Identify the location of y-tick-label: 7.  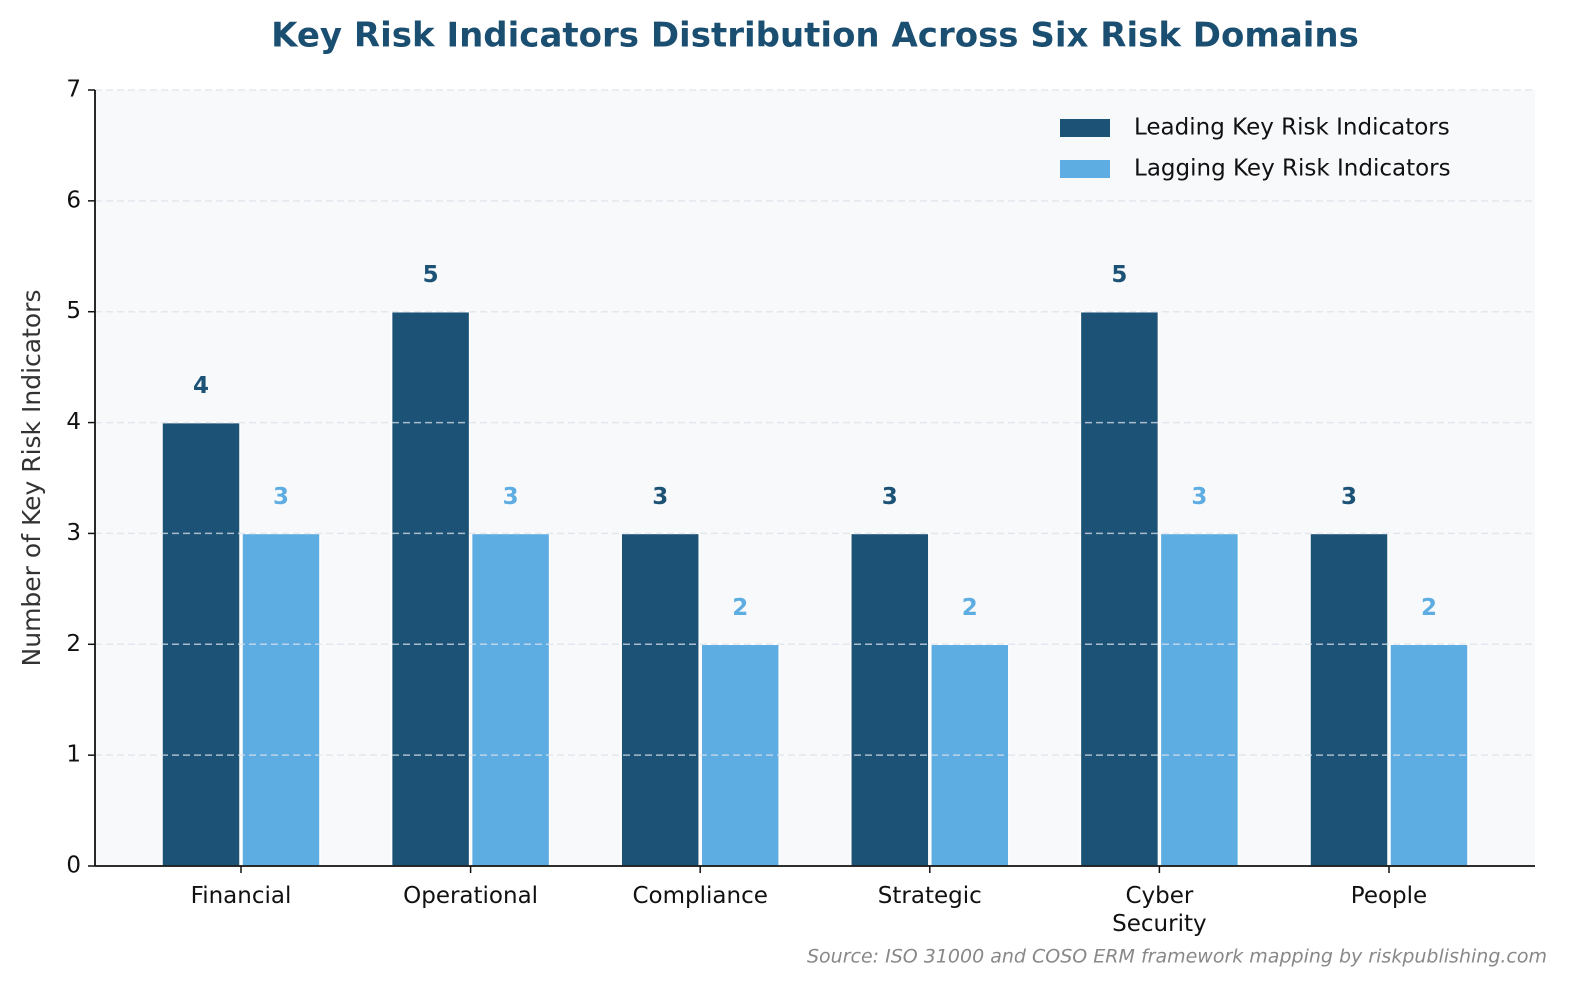
(73, 90).